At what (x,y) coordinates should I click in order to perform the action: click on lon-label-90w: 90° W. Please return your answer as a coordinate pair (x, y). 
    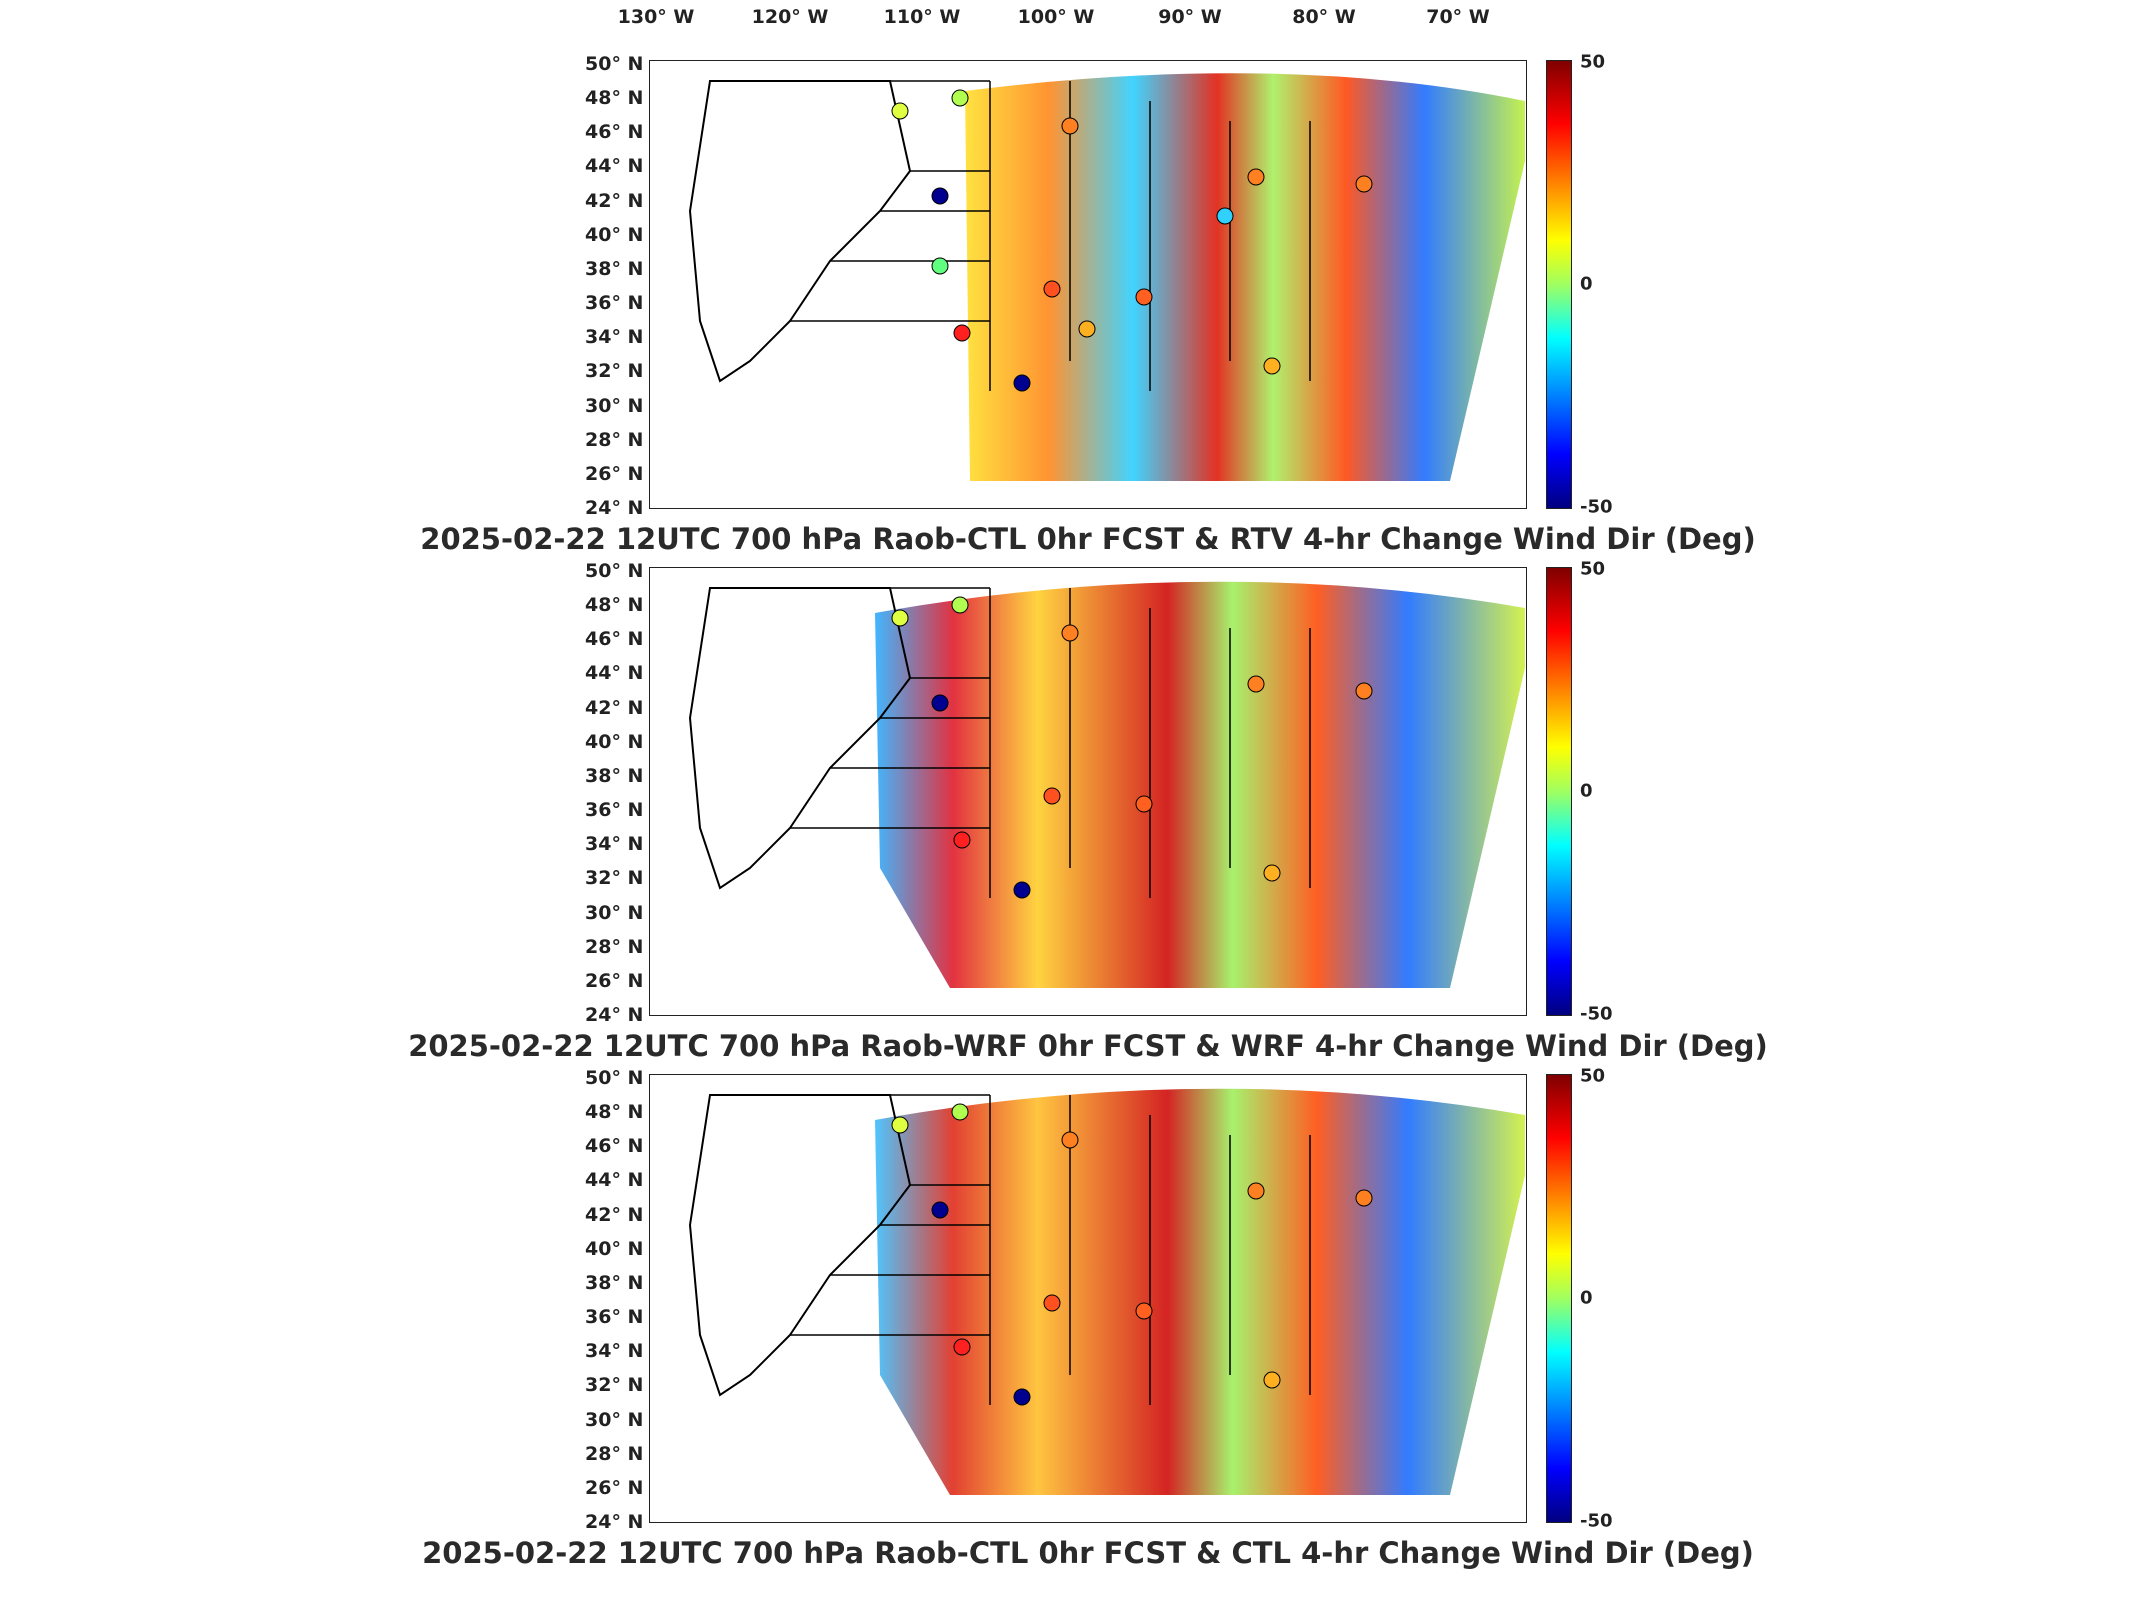
    Looking at the image, I should click on (1190, 17).